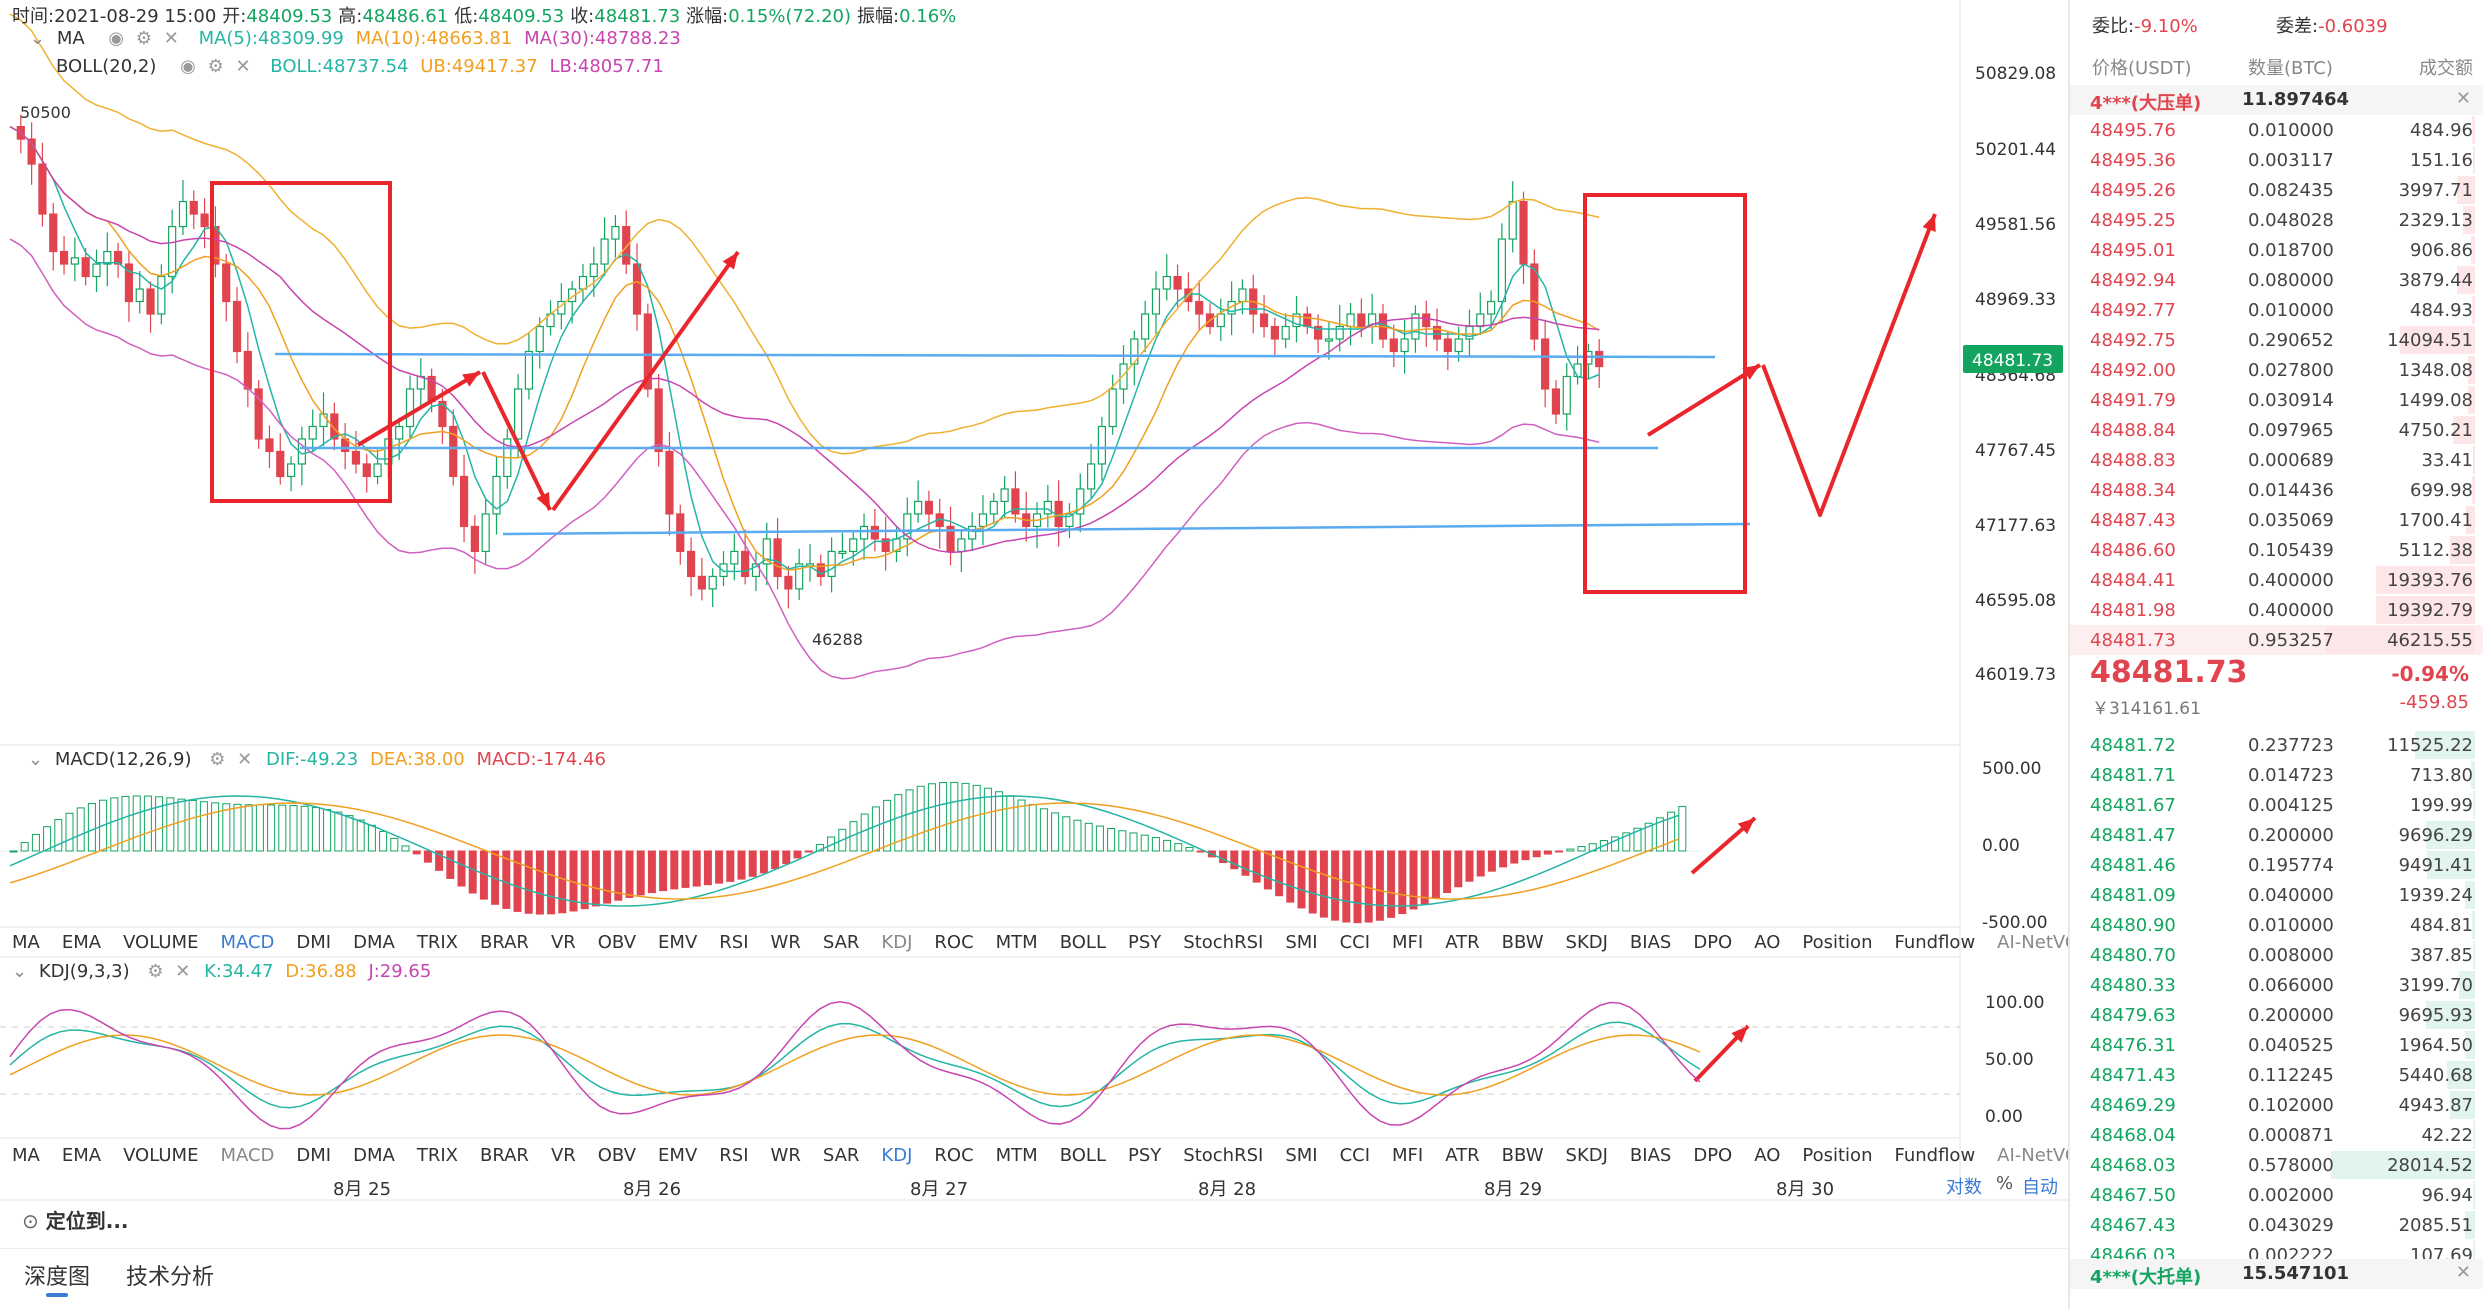 The height and width of the screenshot is (1309, 2483). I want to click on bid-row: 48476.31 0.040525 1964.50, so click(2276, 1045).